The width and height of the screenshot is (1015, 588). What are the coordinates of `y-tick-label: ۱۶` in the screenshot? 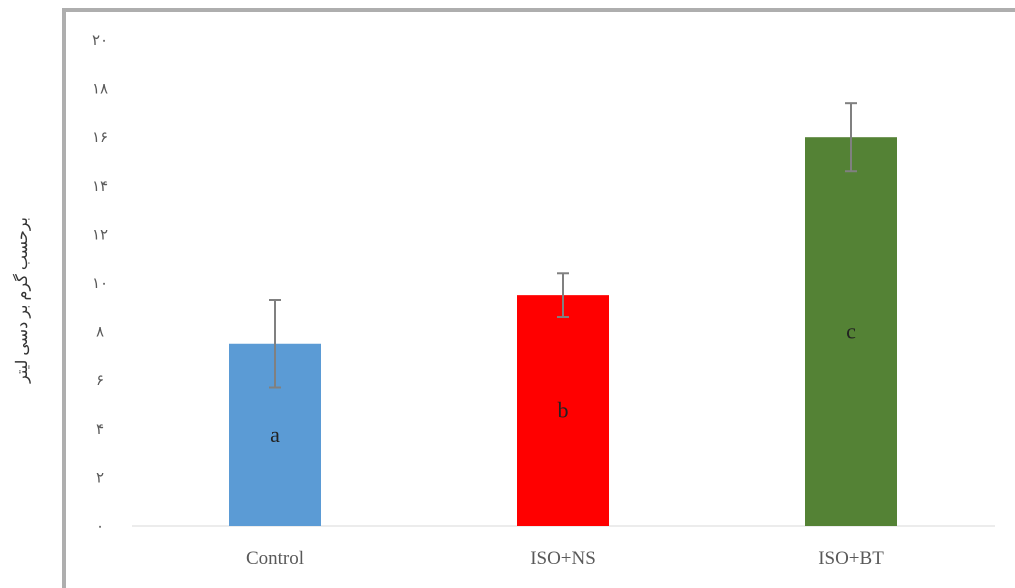 It's located at (100, 138).